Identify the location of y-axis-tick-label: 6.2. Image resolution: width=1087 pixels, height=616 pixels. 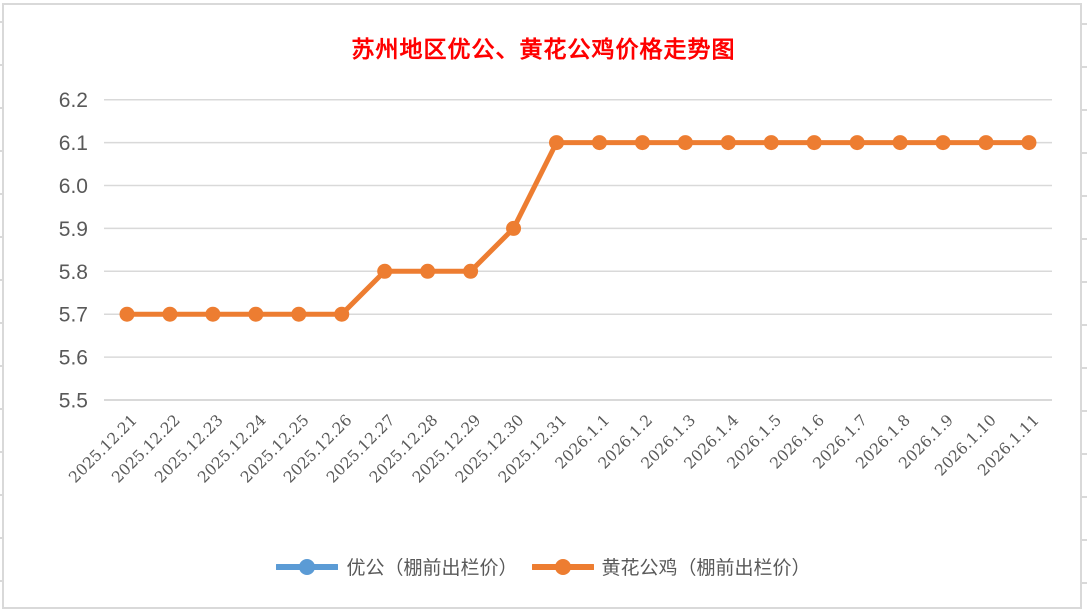
(73, 100).